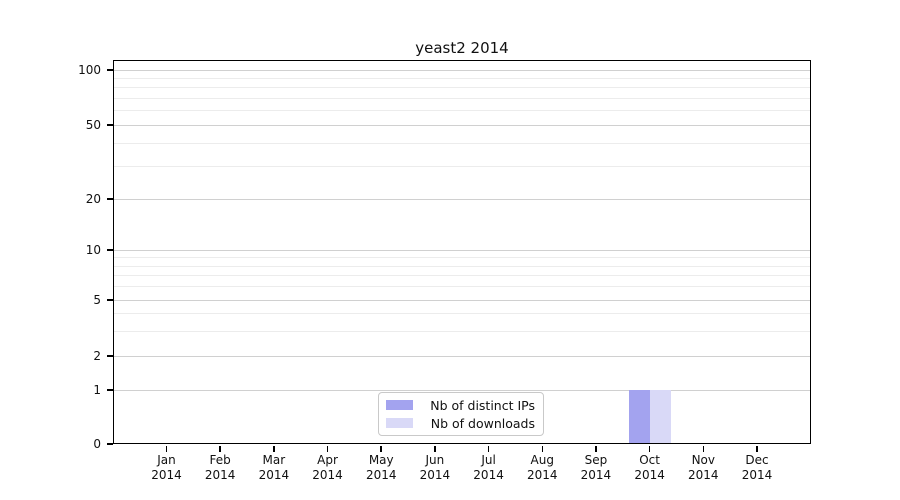 This screenshot has width=900, height=500. I want to click on y-axis-tick-label: 20, so click(93, 199).